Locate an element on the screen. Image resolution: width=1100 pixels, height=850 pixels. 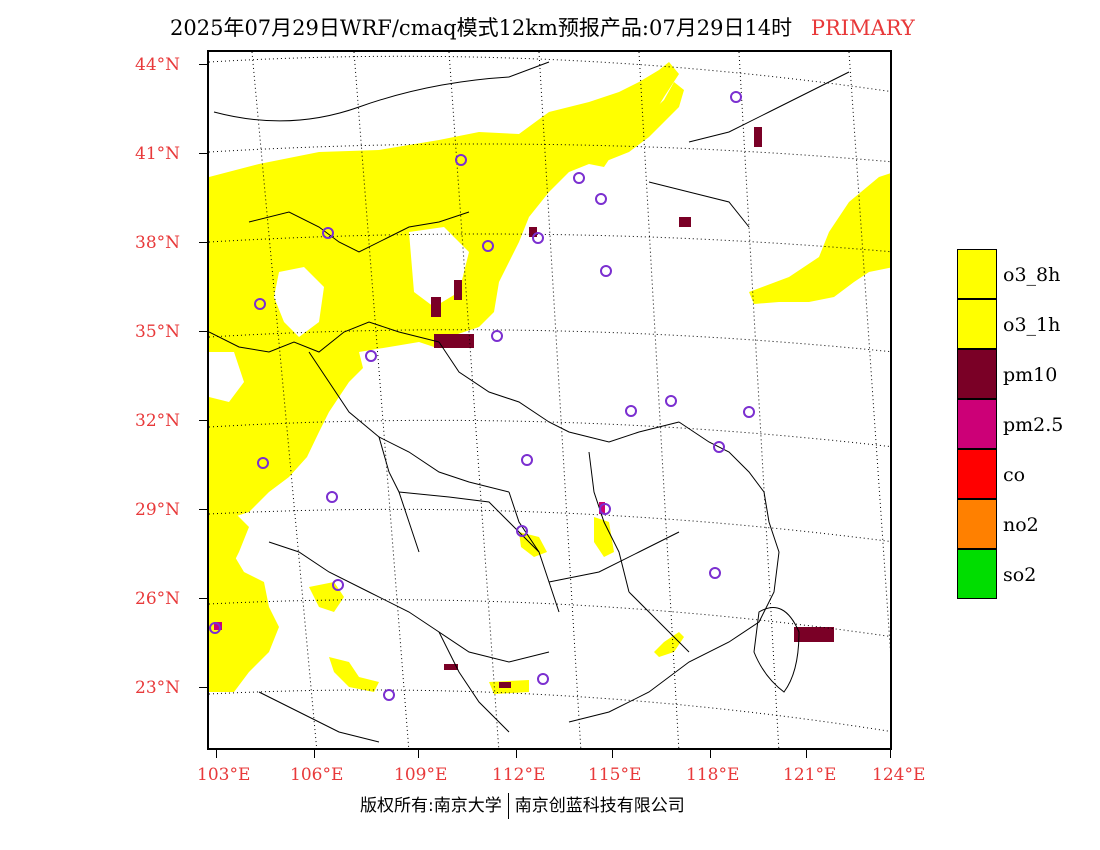
legend-label-o3-8h: o3_8h is located at coordinates (1032, 275).